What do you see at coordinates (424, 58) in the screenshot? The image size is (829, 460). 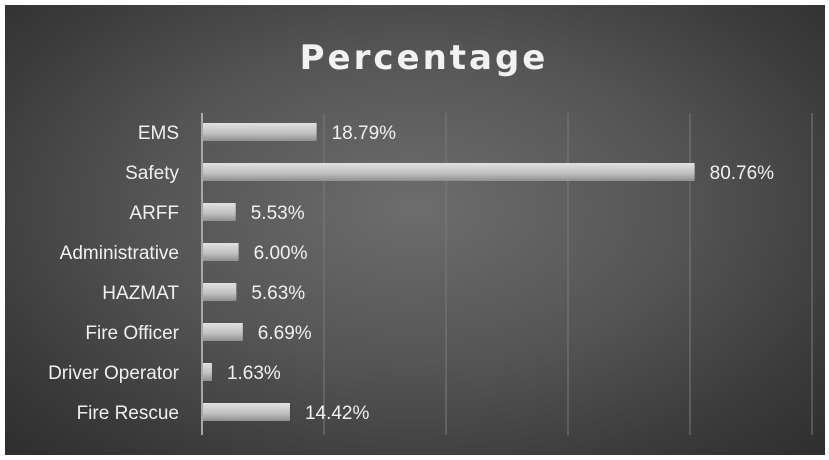 I see `chart-title: Percentage` at bounding box center [424, 58].